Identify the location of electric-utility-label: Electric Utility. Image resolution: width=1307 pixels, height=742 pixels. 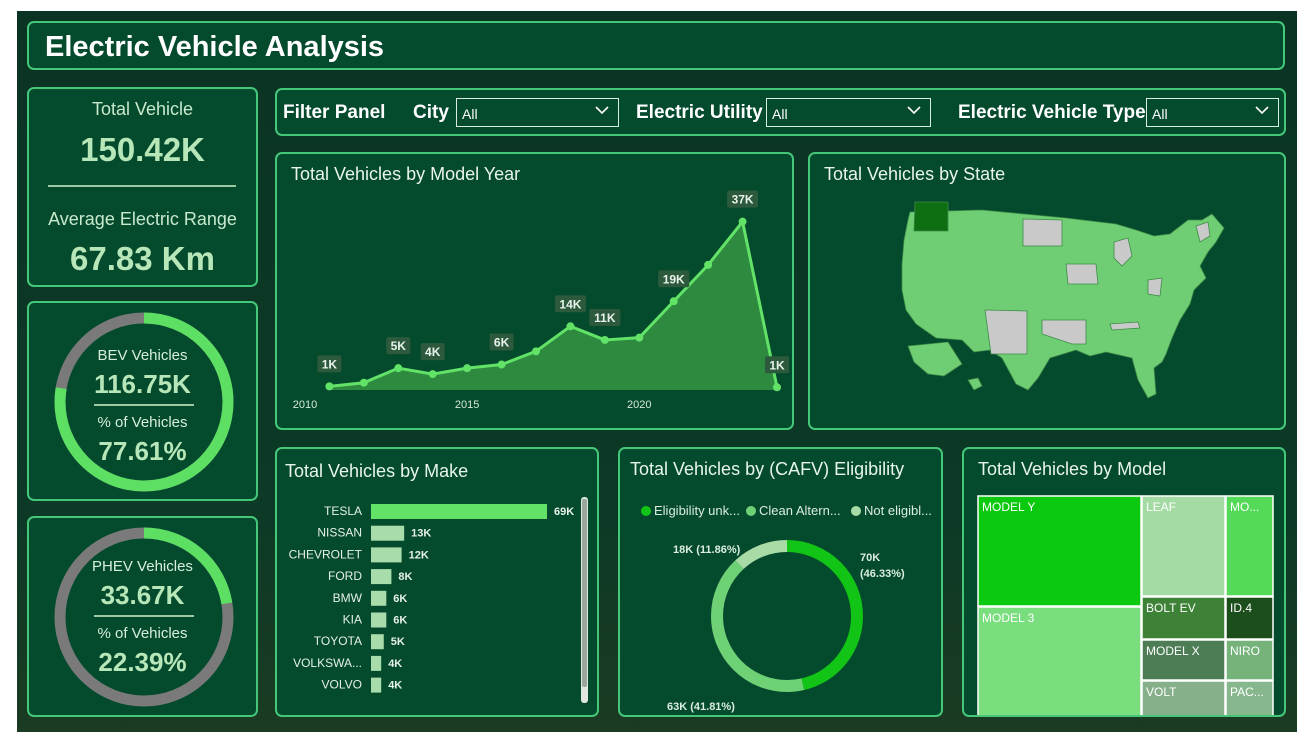
(699, 112).